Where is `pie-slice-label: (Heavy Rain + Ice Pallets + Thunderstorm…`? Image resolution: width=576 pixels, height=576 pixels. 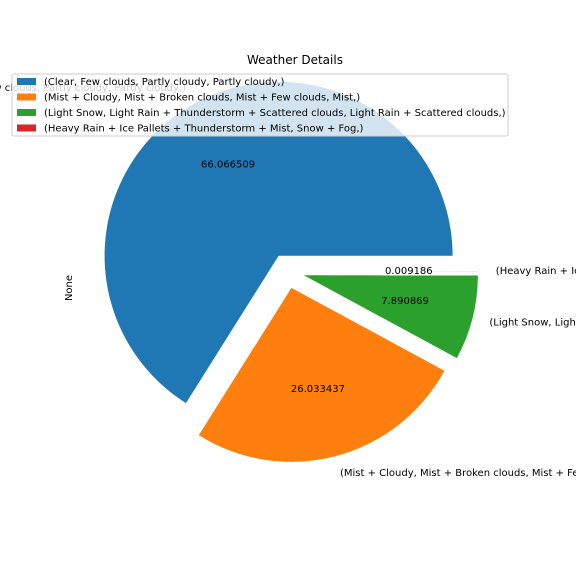 pie-slice-label: (Heavy Rain + Ice Pallets + Thunderstorm… is located at coordinates (536, 271).